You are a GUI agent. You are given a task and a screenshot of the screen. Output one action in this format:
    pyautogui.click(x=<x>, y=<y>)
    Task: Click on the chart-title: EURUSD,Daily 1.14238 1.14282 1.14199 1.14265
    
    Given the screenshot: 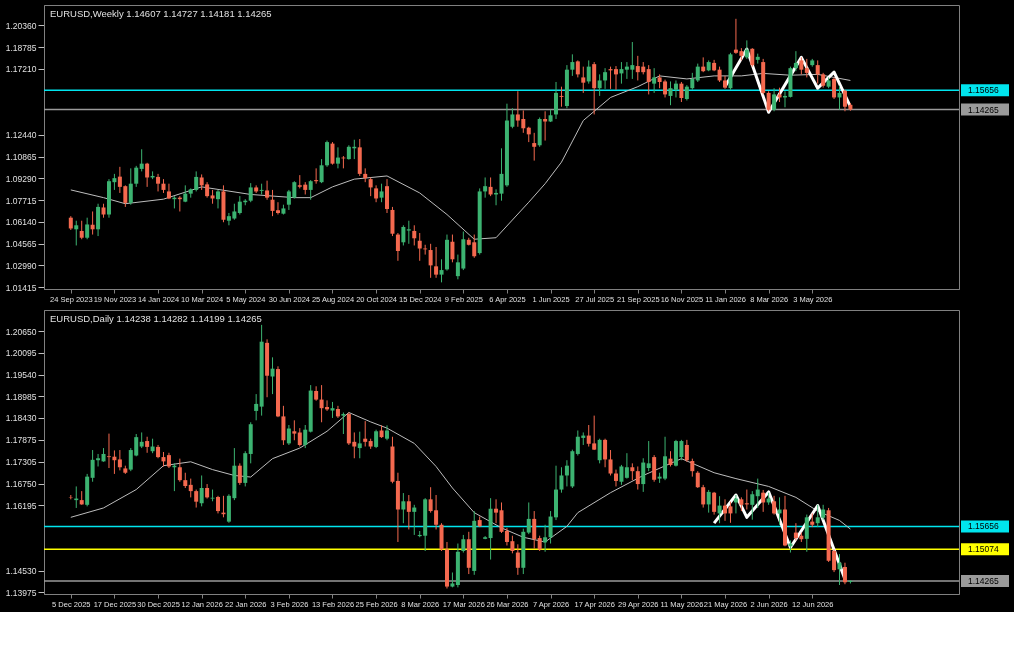 What is the action you would take?
    pyautogui.click(x=156, y=318)
    